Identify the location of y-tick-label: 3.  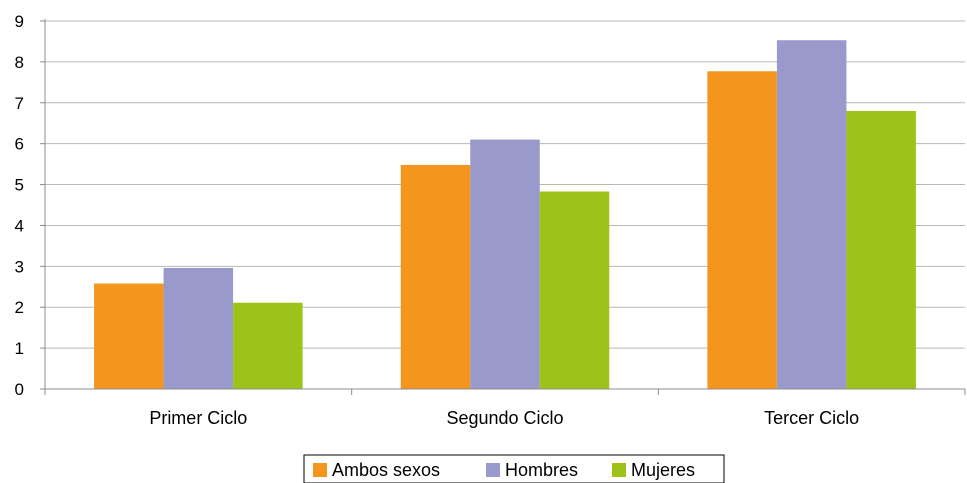
(19, 266).